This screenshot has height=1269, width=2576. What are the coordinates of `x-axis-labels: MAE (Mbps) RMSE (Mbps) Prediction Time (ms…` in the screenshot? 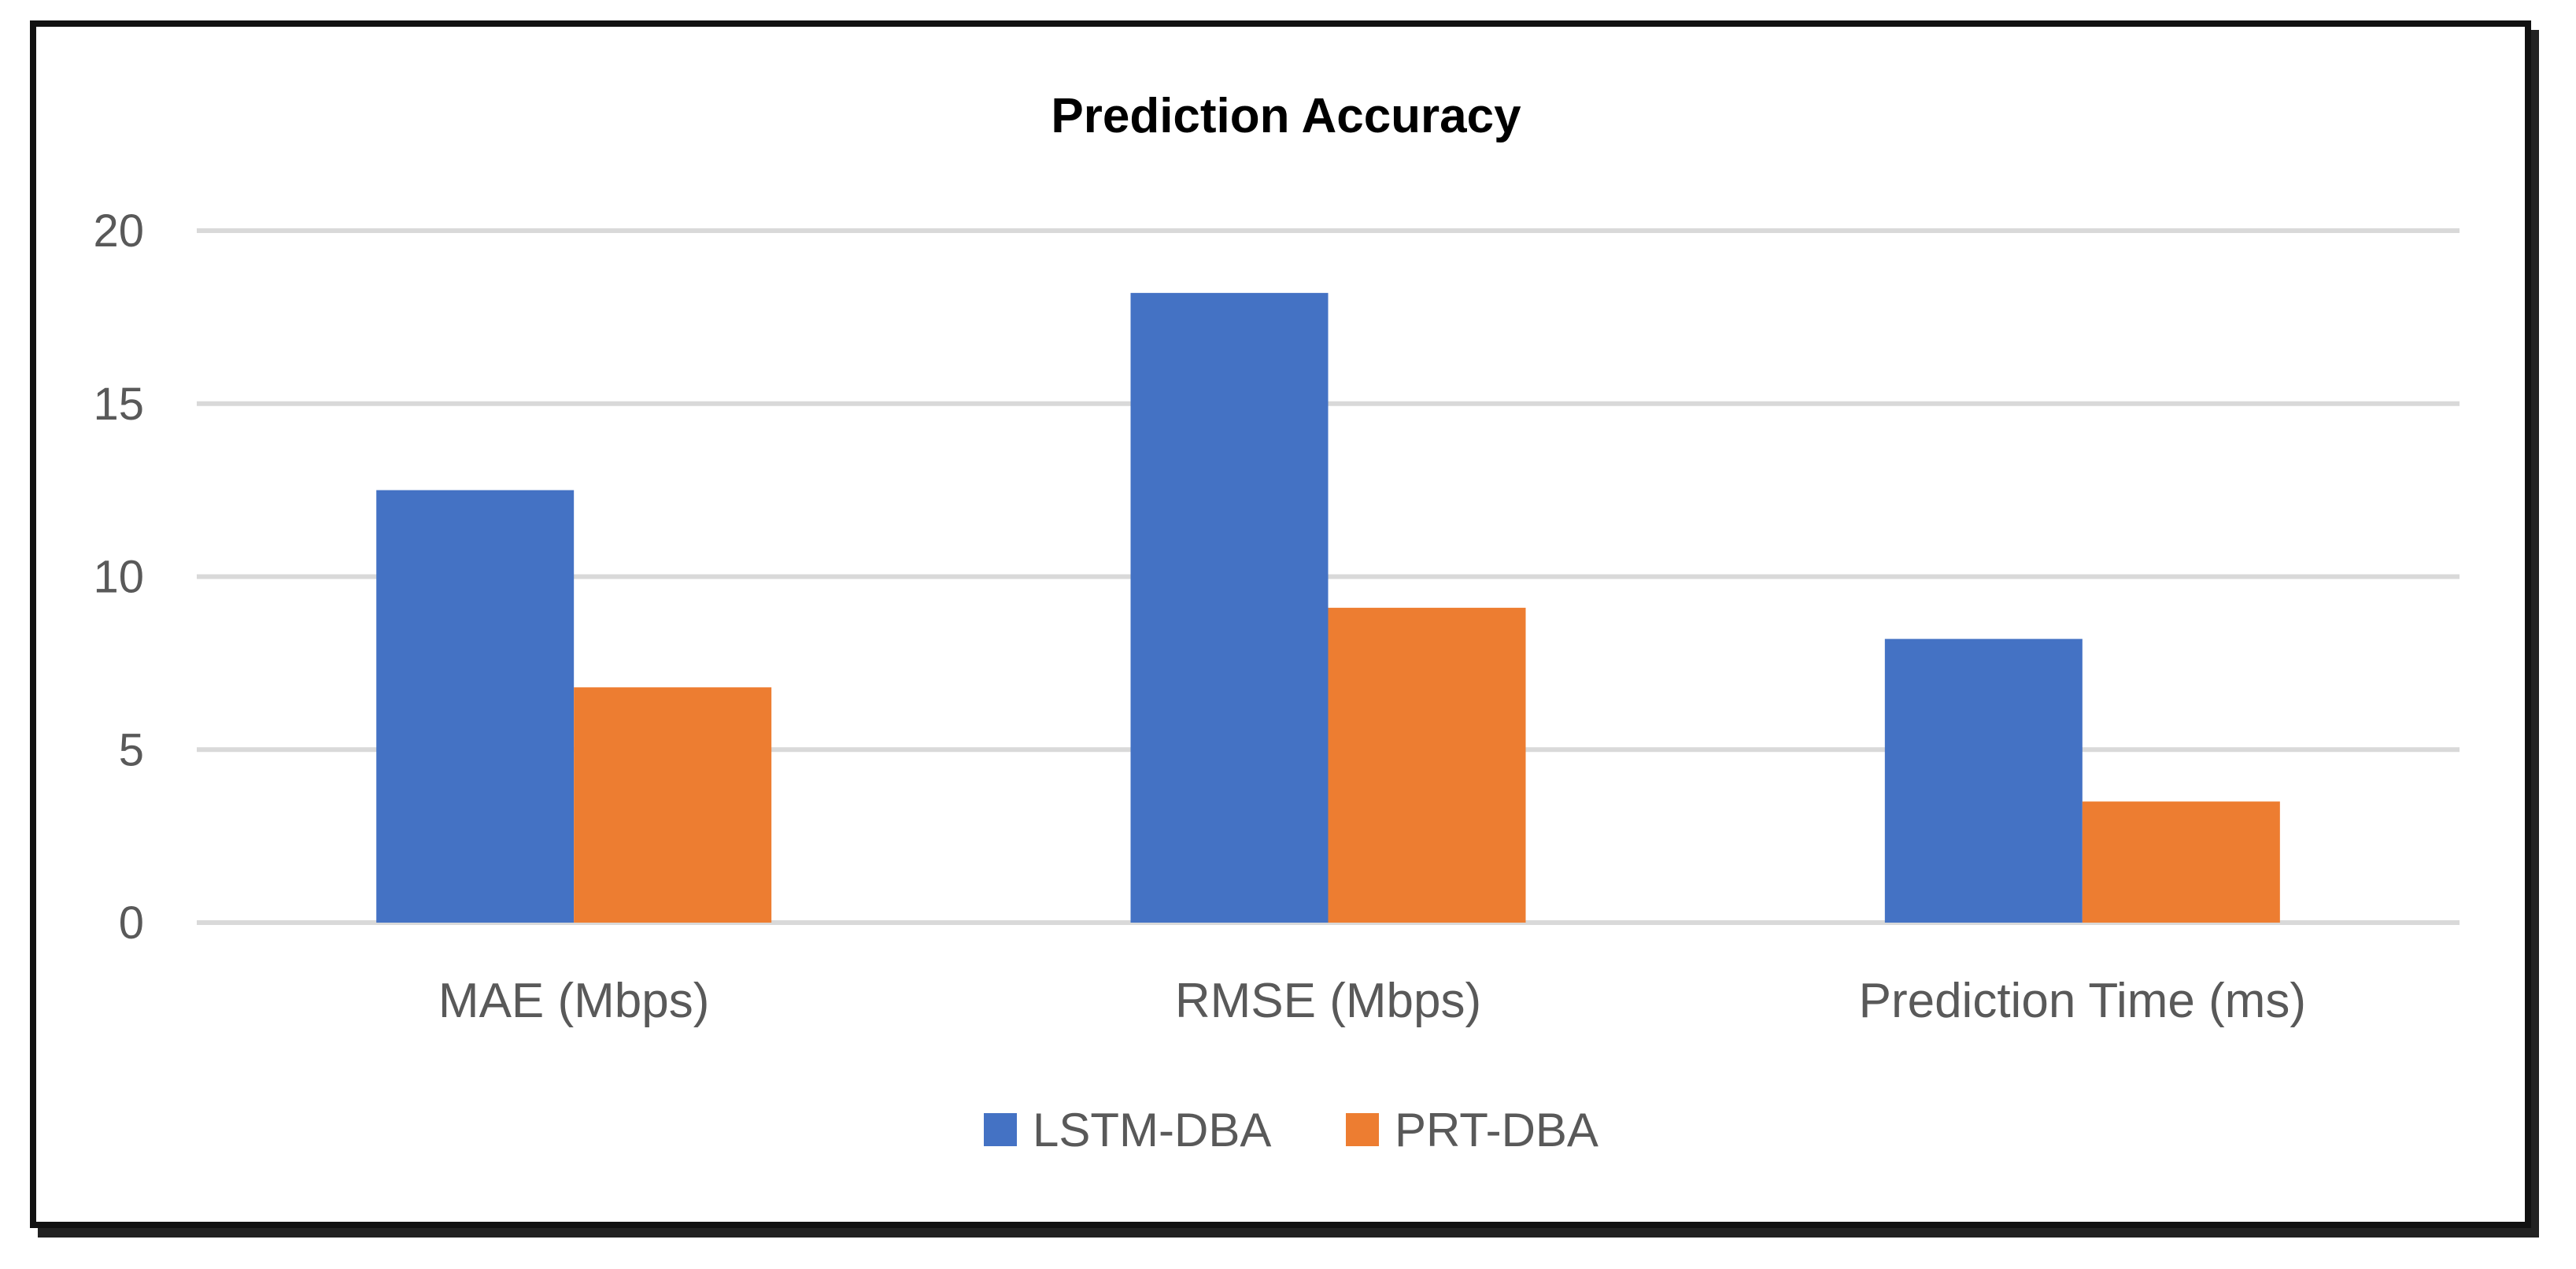 It's located at (1372, 1001).